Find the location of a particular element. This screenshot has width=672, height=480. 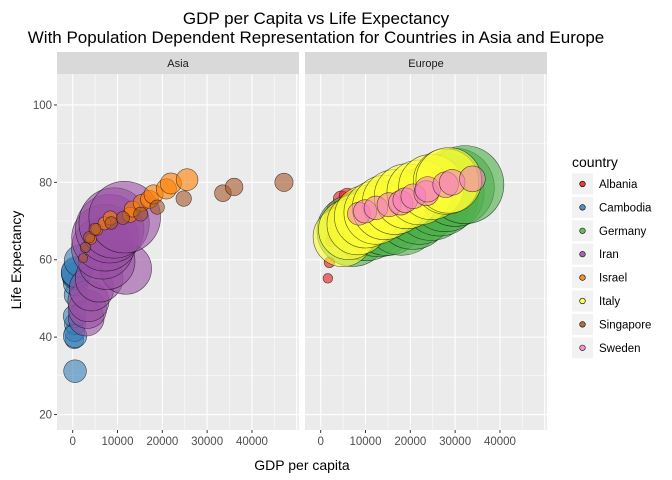

legend-swatch-germany is located at coordinates (582, 230).